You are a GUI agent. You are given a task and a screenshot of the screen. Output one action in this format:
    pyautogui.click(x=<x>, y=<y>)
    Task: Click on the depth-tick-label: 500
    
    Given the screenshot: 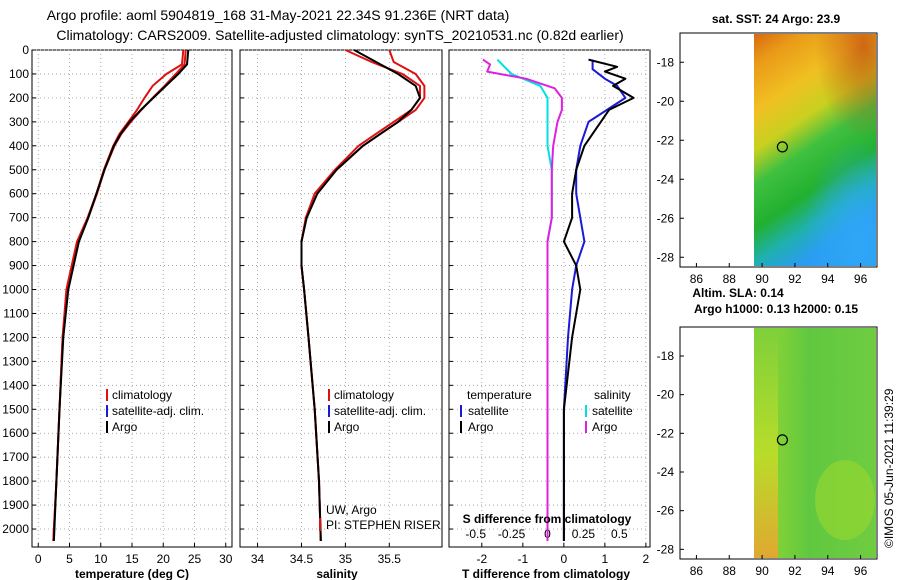 What is the action you would take?
    pyautogui.click(x=19, y=170)
    